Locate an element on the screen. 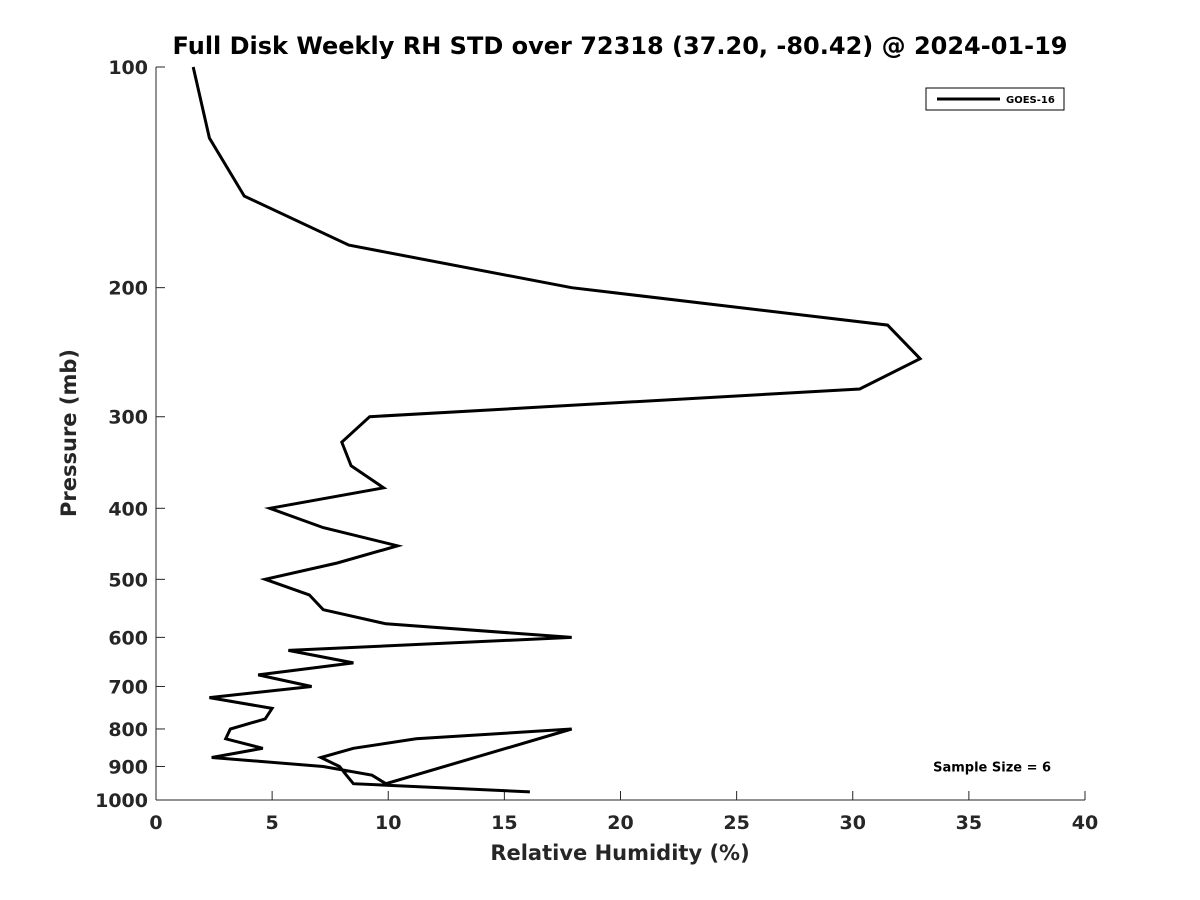 The image size is (1200, 900). x-tick-label: 40 is located at coordinates (1085, 823).